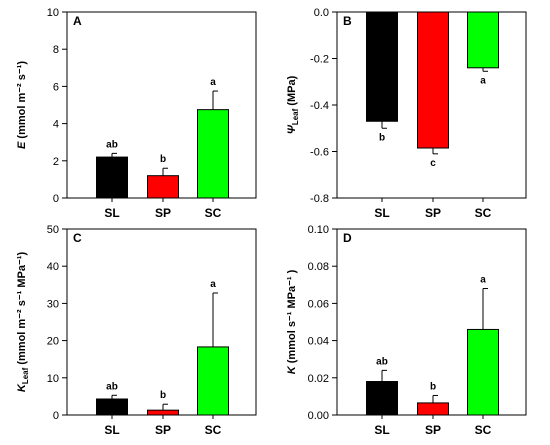 The height and width of the screenshot is (445, 550). I want to click on y-tick-label: -0.6, so click(319, 153).